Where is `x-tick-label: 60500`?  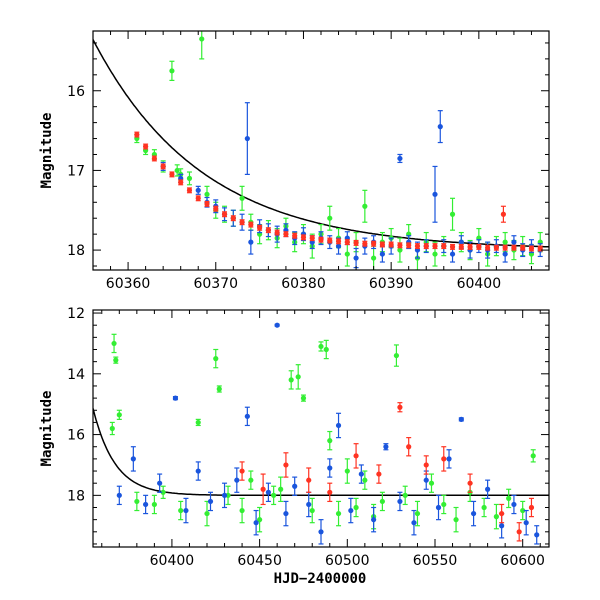 x-tick-label: 60500 is located at coordinates (347, 561).